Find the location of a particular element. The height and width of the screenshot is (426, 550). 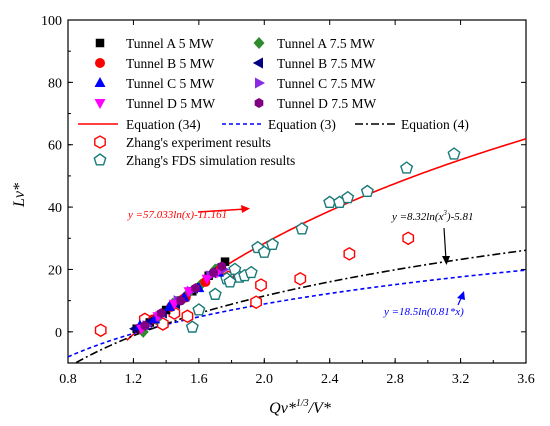

legend-label-tunnel-a-5: Tunnel A 5 MW is located at coordinates (170, 43).